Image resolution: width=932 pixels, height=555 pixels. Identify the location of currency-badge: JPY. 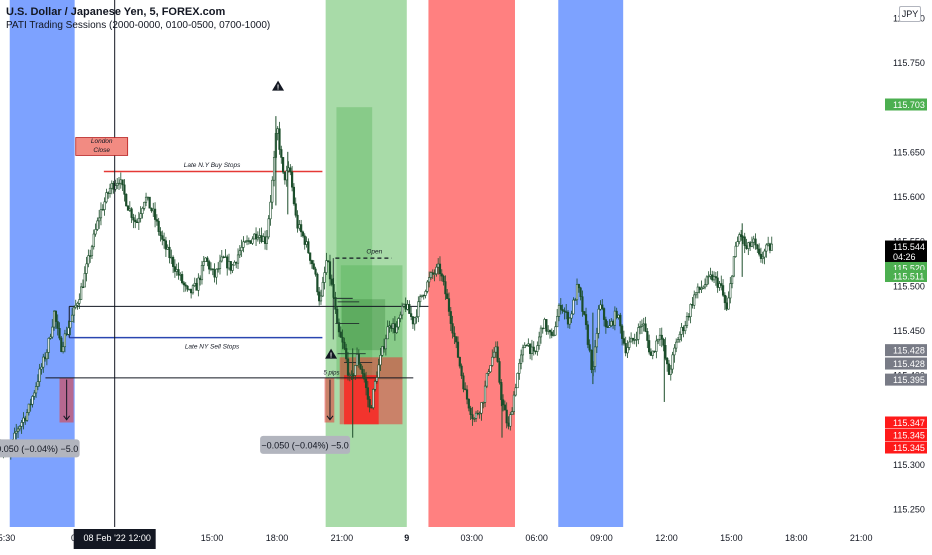
(910, 14).